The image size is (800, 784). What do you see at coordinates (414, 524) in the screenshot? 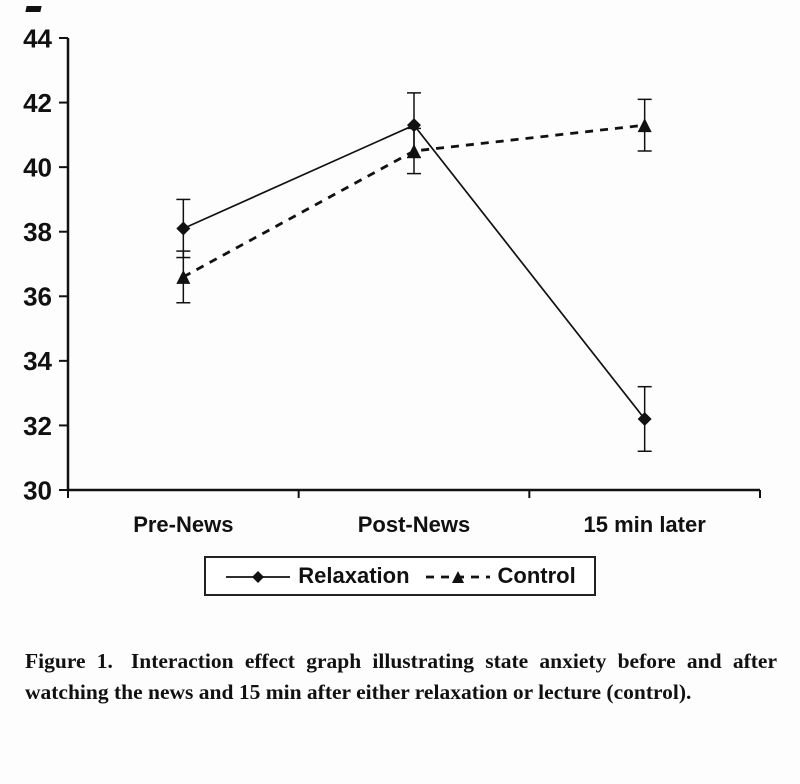
I see `x-category-label: Post-News` at bounding box center [414, 524].